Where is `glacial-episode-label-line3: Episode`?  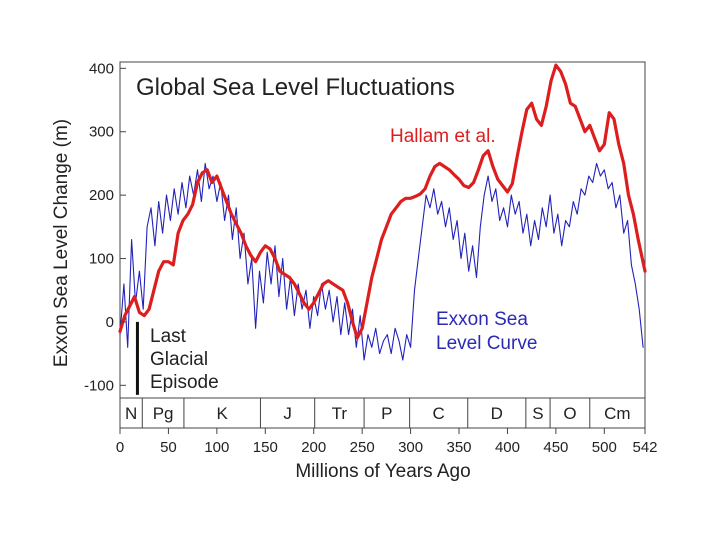
glacial-episode-label-line3: Episode is located at coordinates (184, 382).